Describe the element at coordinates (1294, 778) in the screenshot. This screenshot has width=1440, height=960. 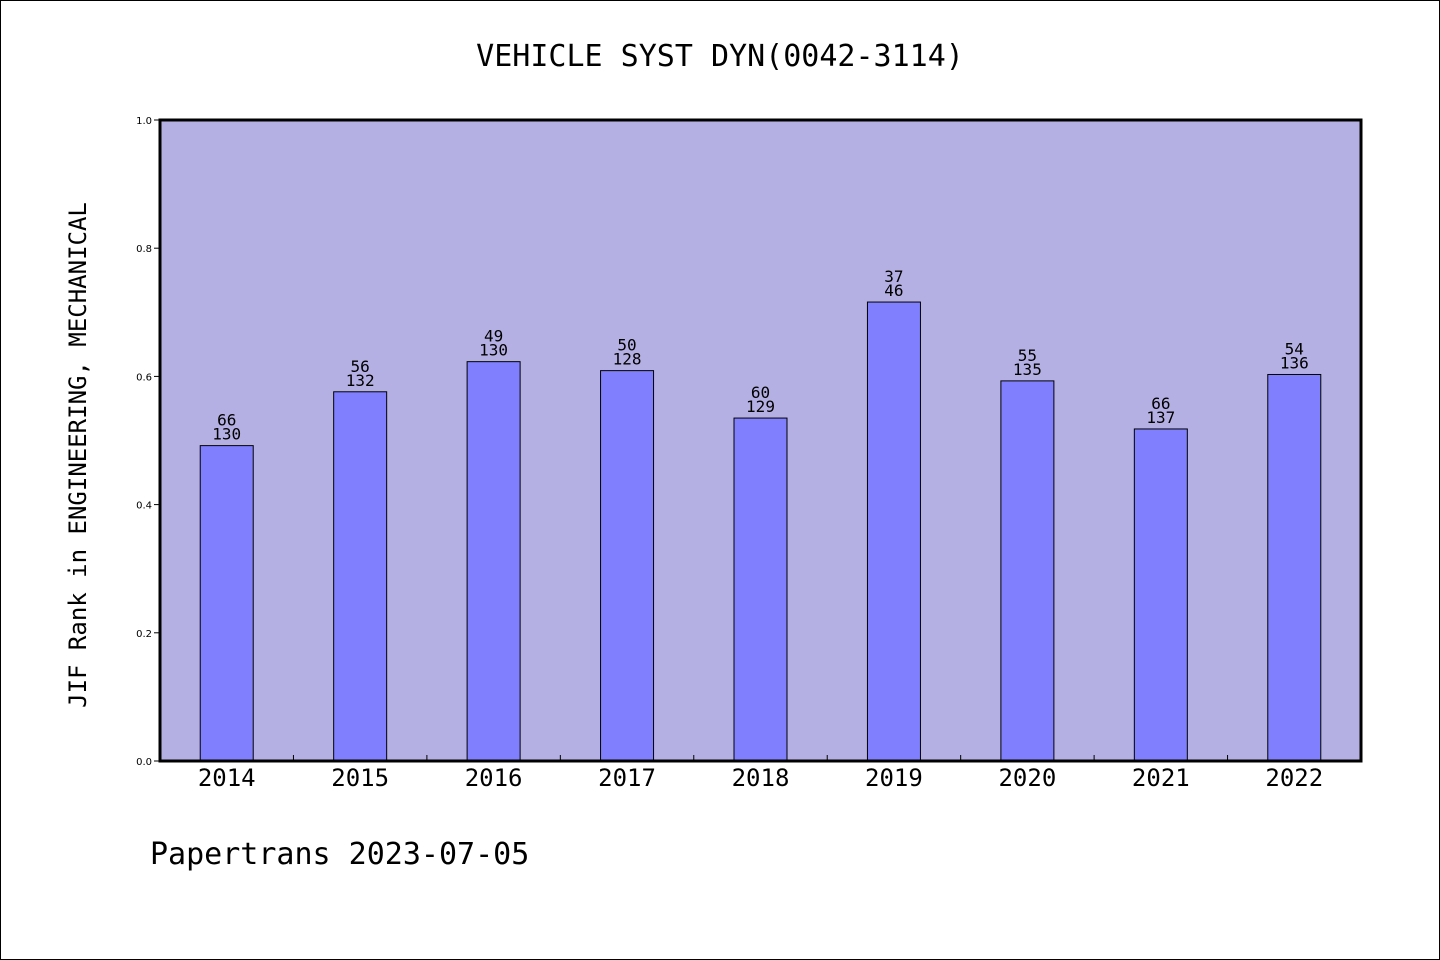
I see `x-tick-label: 2022` at that location.